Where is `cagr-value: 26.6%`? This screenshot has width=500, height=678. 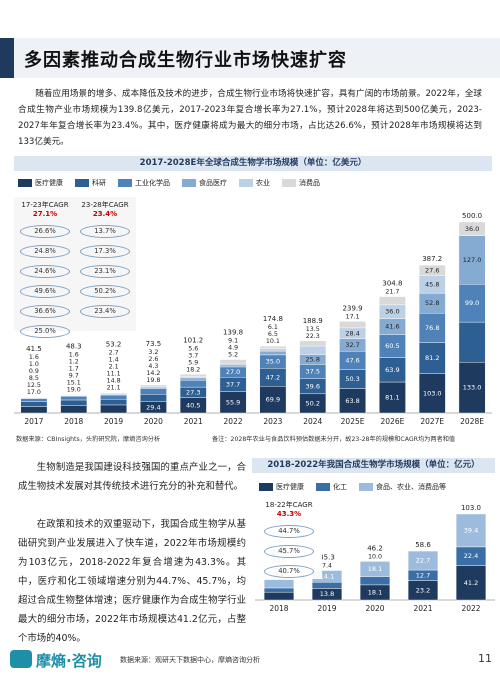 cagr-value: 26.6% is located at coordinates (45, 231).